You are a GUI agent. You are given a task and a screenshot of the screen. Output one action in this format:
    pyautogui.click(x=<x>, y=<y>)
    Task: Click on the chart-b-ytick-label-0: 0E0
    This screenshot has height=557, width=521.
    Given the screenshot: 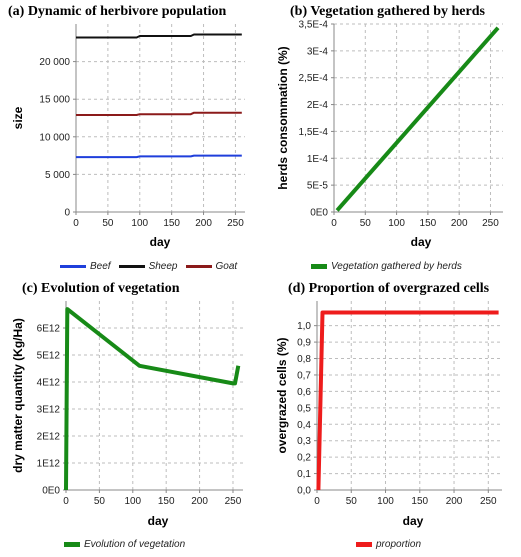 What is the action you would take?
    pyautogui.click(x=319, y=213)
    